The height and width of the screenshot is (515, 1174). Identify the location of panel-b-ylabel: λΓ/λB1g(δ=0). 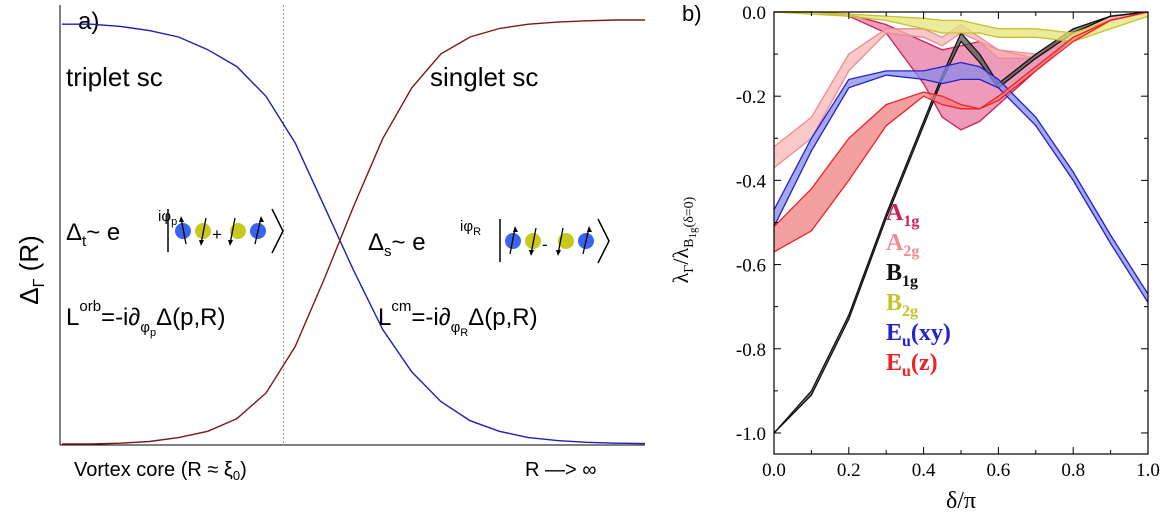
(683, 239).